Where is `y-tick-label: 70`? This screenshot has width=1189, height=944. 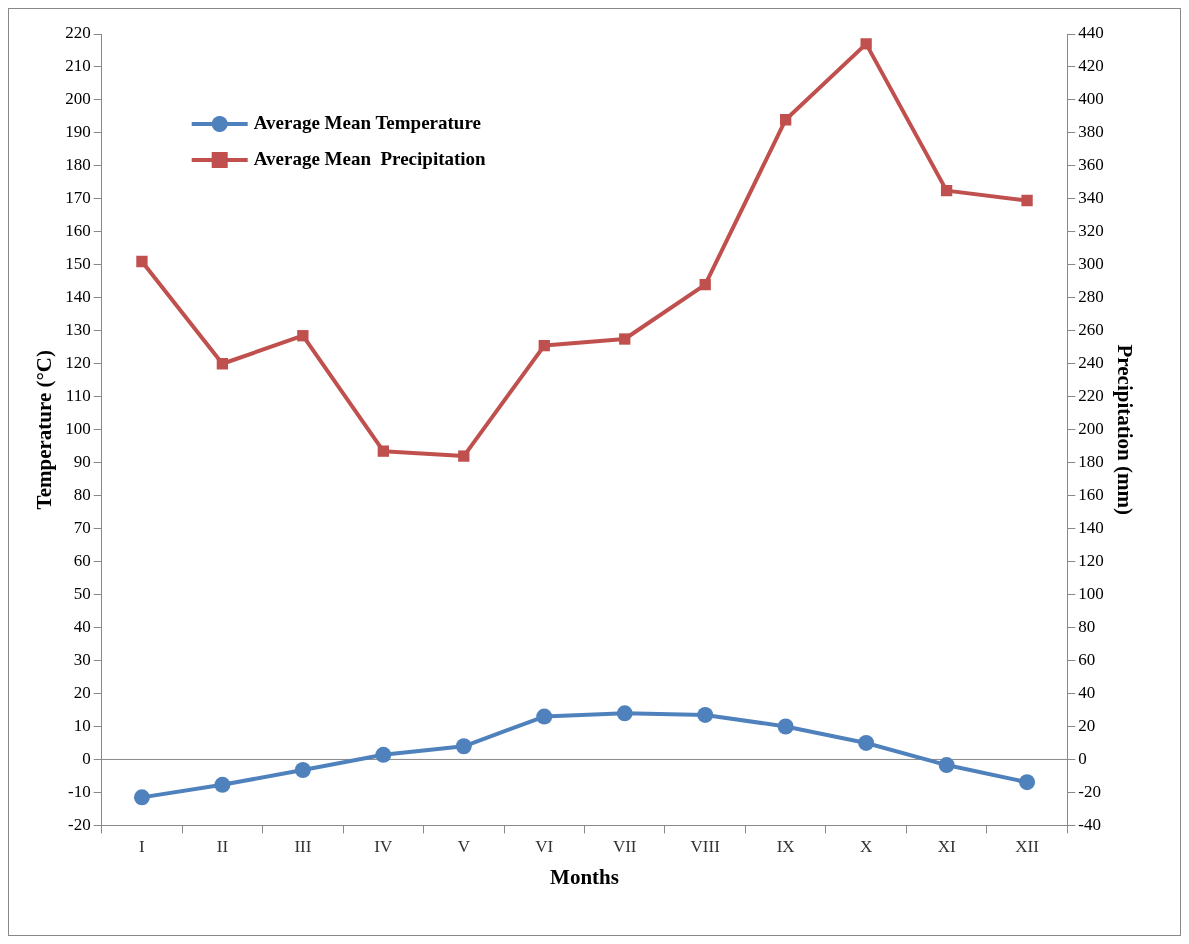 y-tick-label: 70 is located at coordinates (82, 528).